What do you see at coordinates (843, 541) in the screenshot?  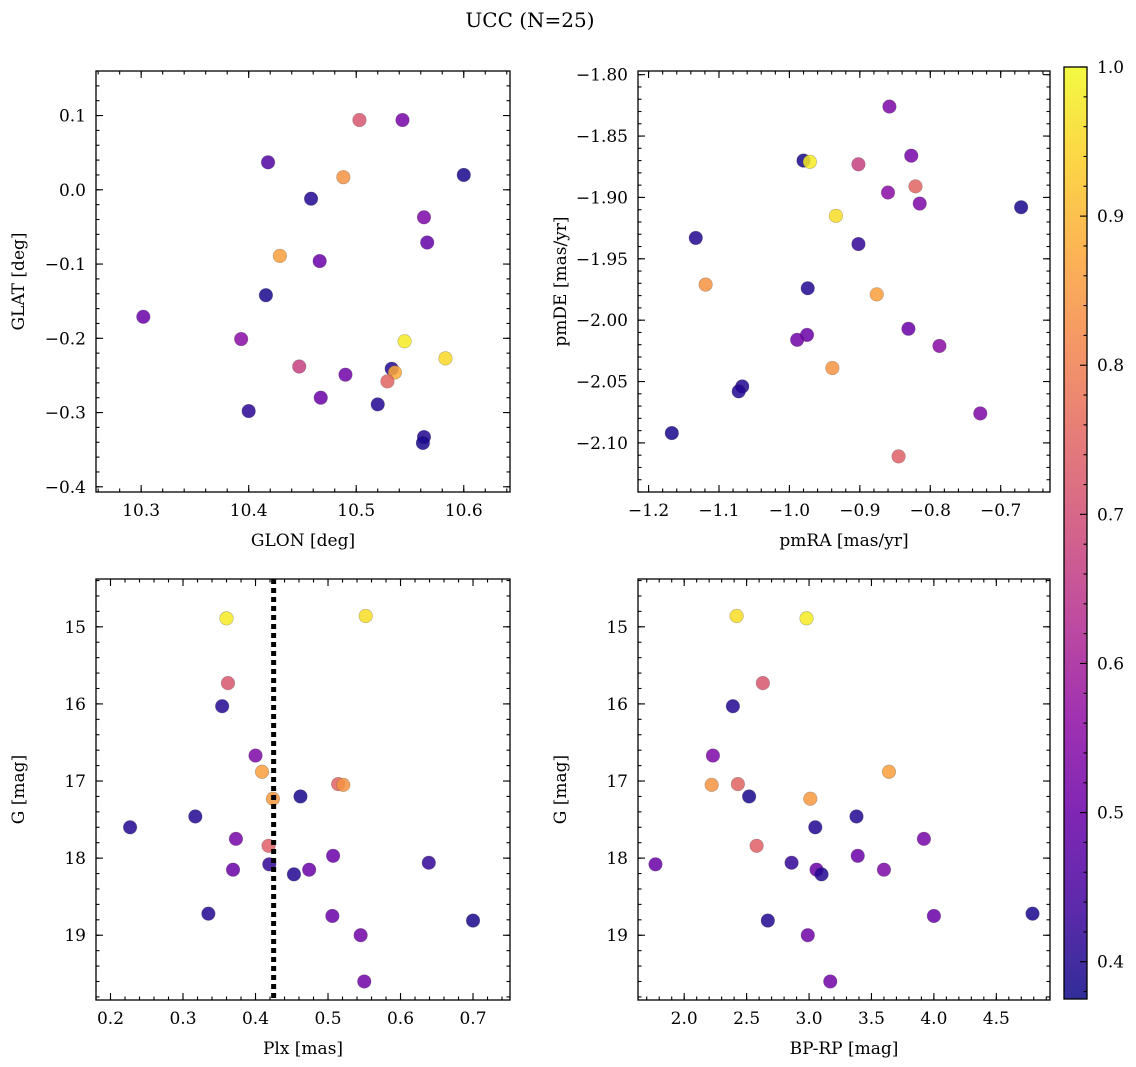 I see `x-axis-label: pmRA [mas/yr]` at bounding box center [843, 541].